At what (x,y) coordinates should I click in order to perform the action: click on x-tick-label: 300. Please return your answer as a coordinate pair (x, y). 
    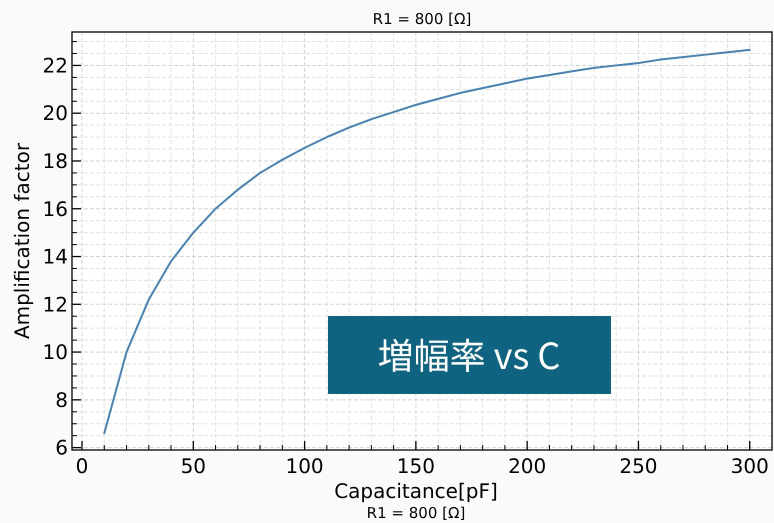
    Looking at the image, I should click on (749, 466).